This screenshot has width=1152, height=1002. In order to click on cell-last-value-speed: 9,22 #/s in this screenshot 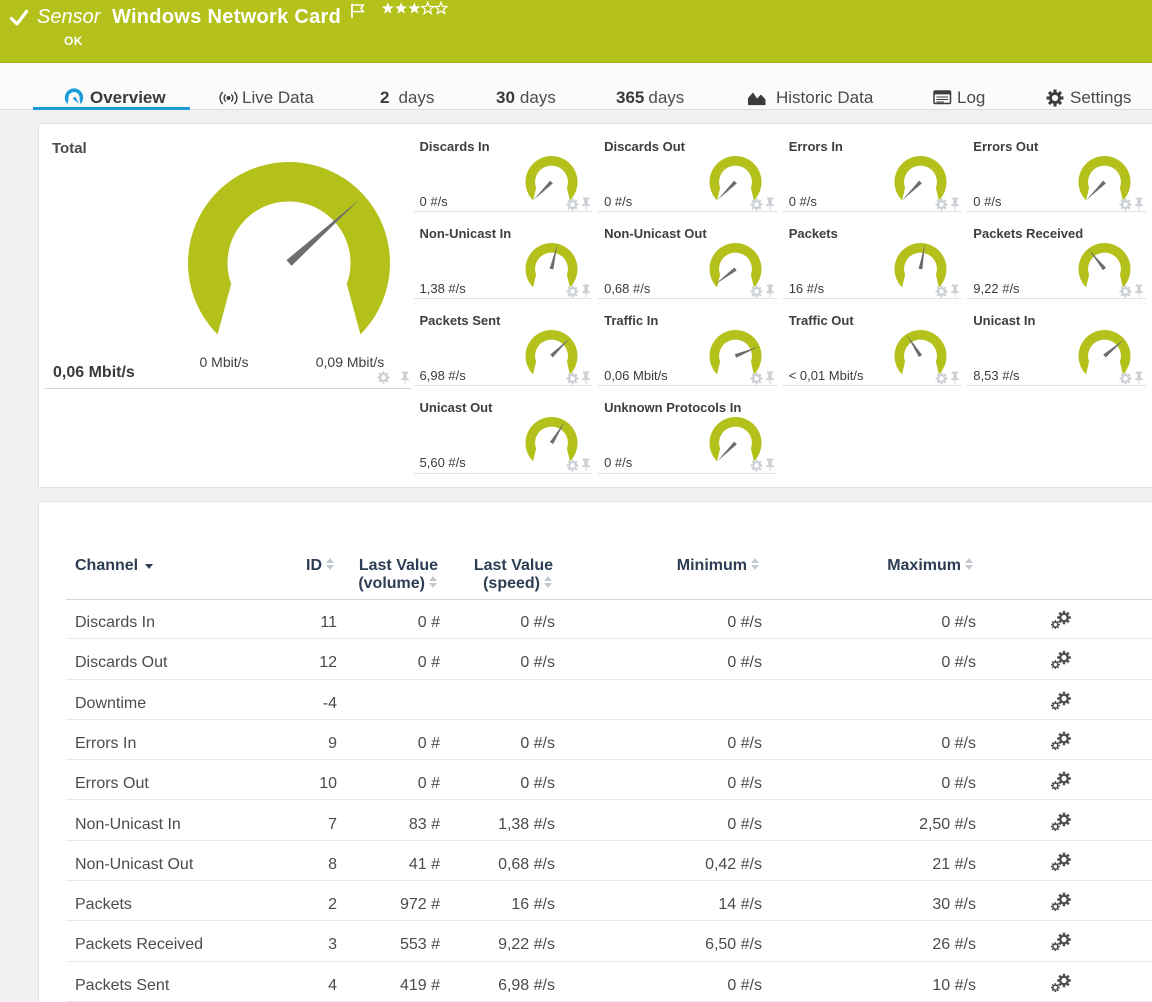, I will do `click(526, 945)`.